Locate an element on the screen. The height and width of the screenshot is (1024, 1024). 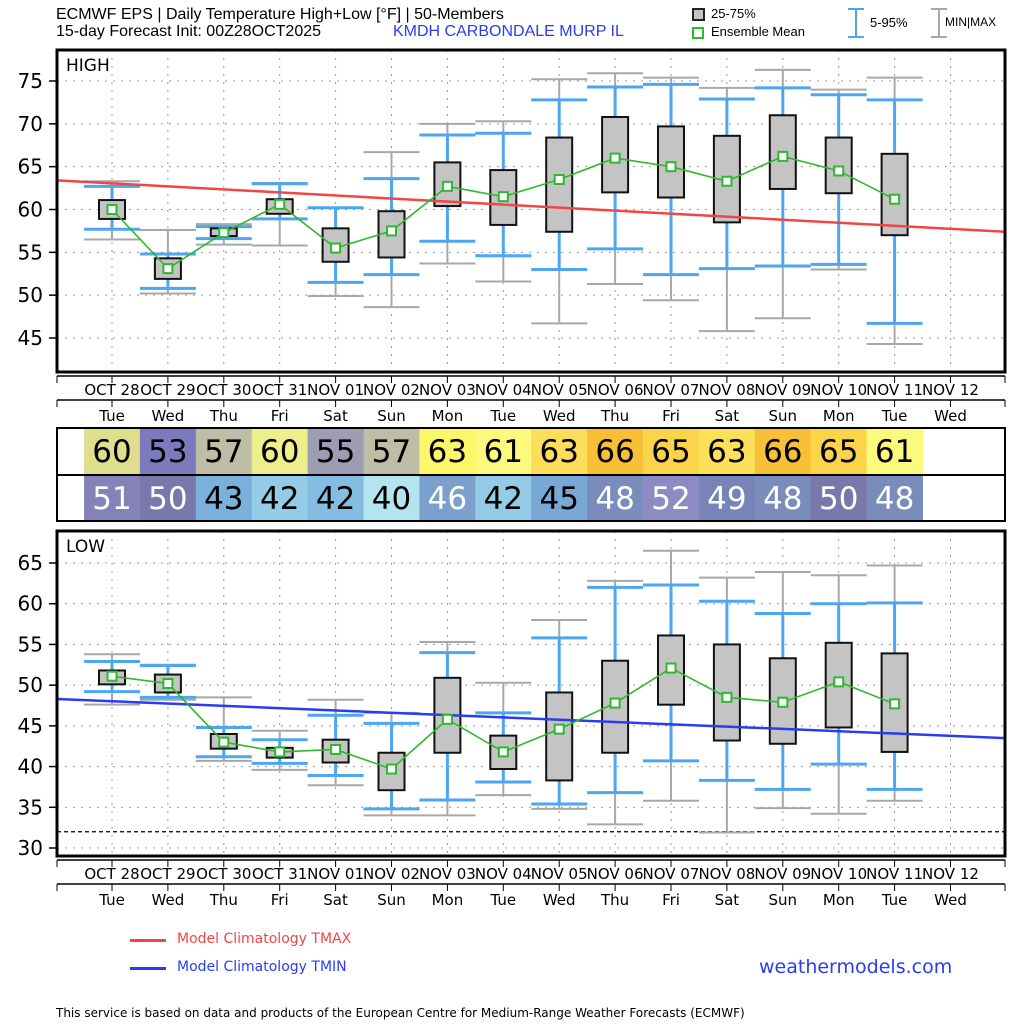
x-date-label: NOV 10 is located at coordinates (838, 874).